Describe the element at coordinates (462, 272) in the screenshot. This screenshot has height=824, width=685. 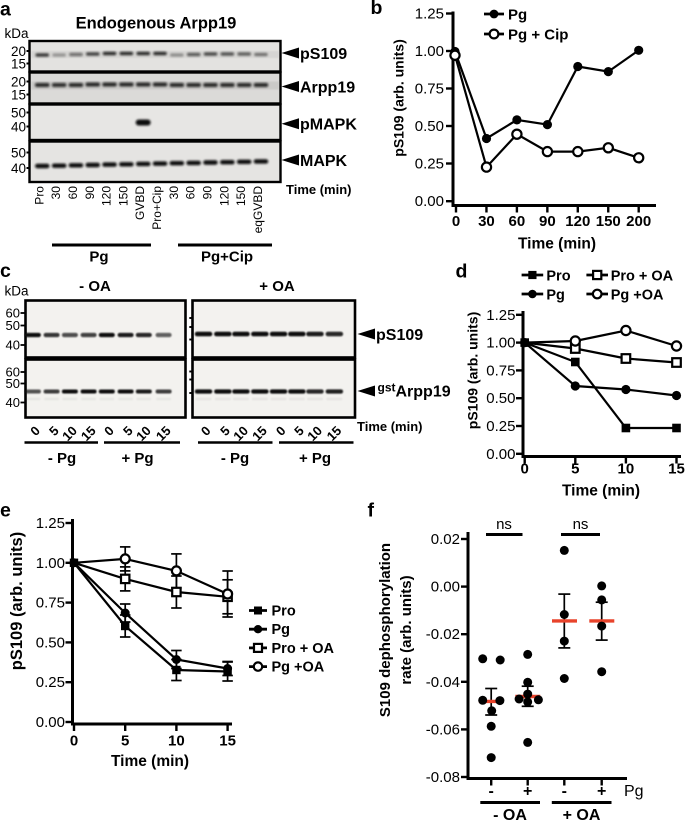
I see `svg-text: d` at that location.